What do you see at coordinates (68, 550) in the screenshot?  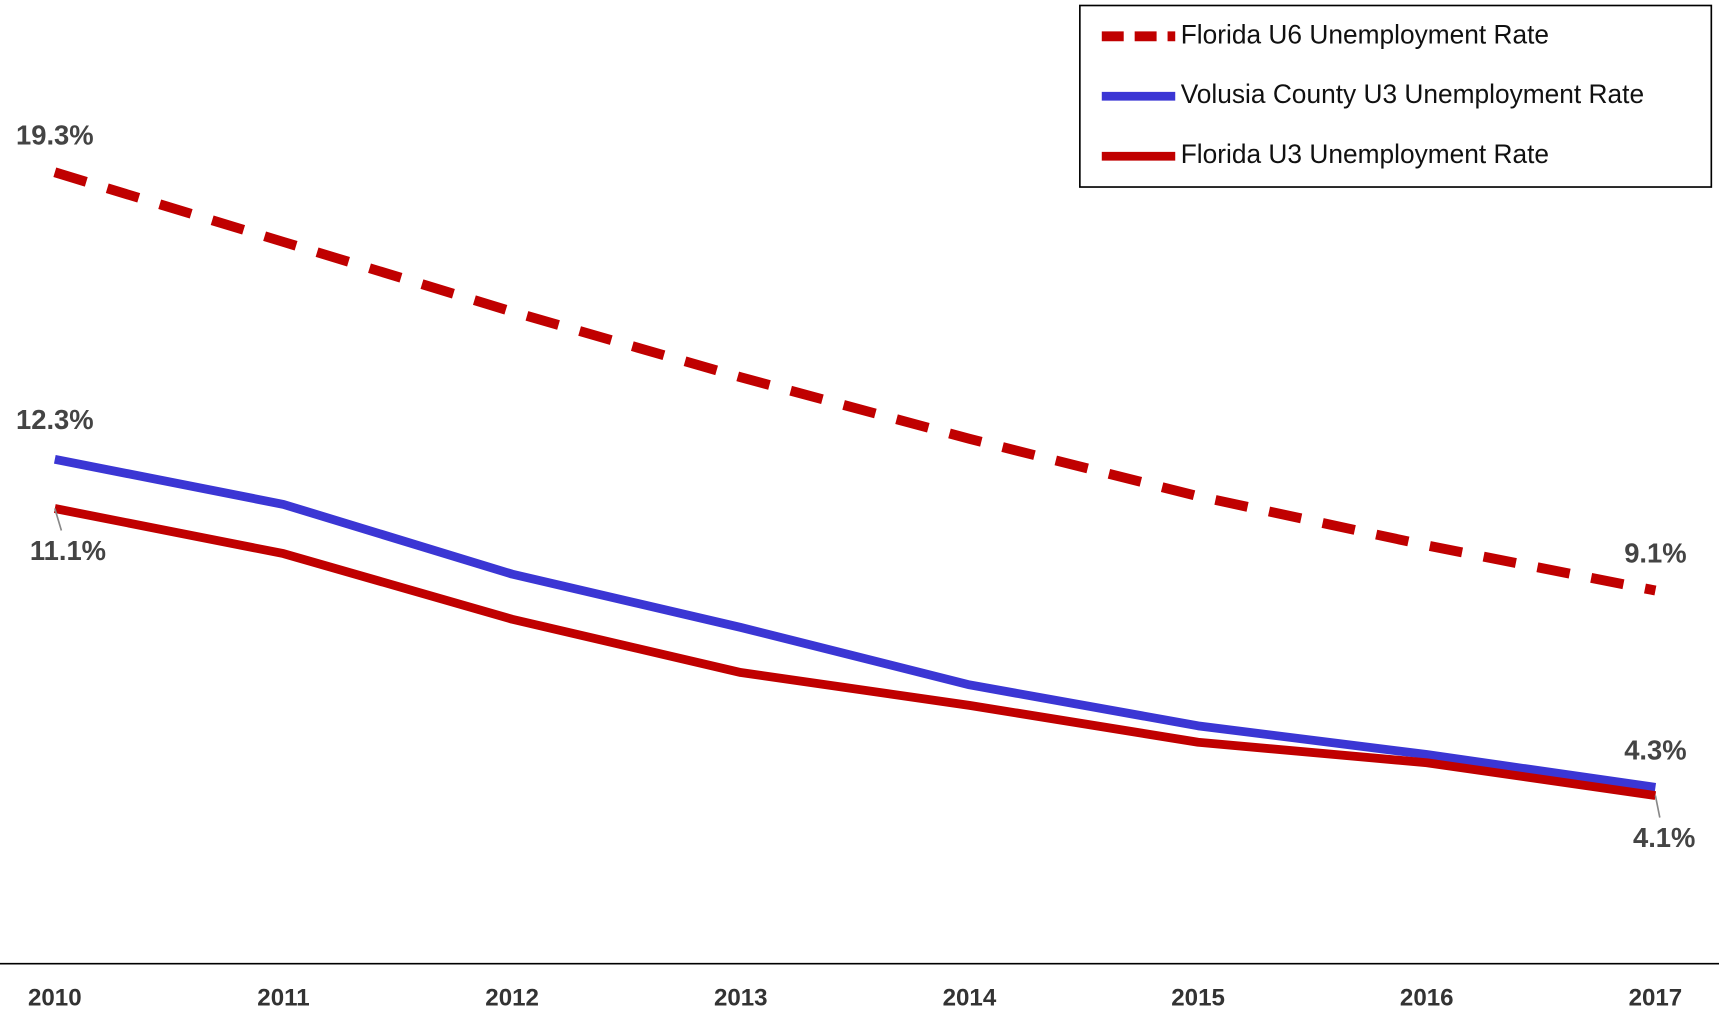 I see `value-label: 11.1%` at bounding box center [68, 550].